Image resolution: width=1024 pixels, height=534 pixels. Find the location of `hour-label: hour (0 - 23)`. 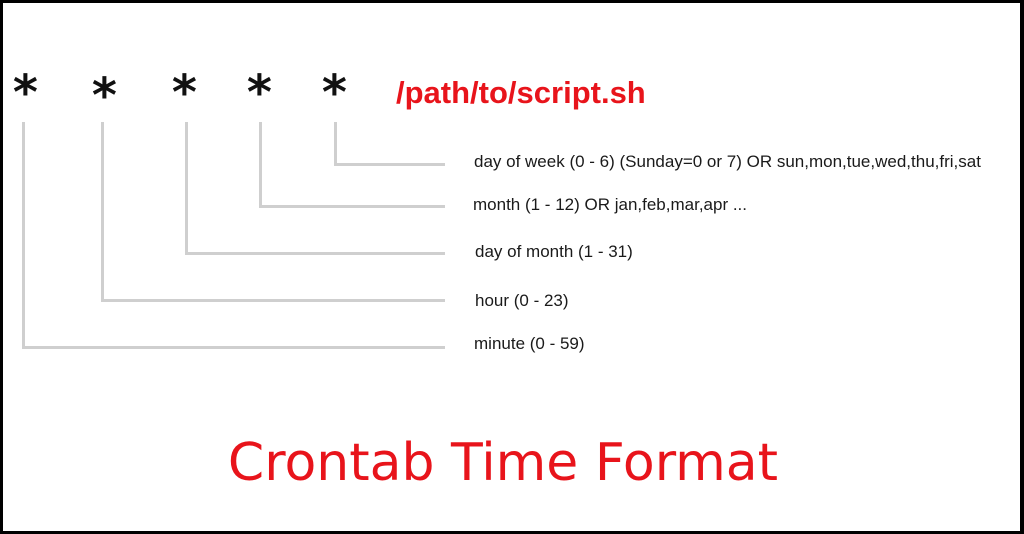

hour-label: hour (0 - 23) is located at coordinates (522, 300).